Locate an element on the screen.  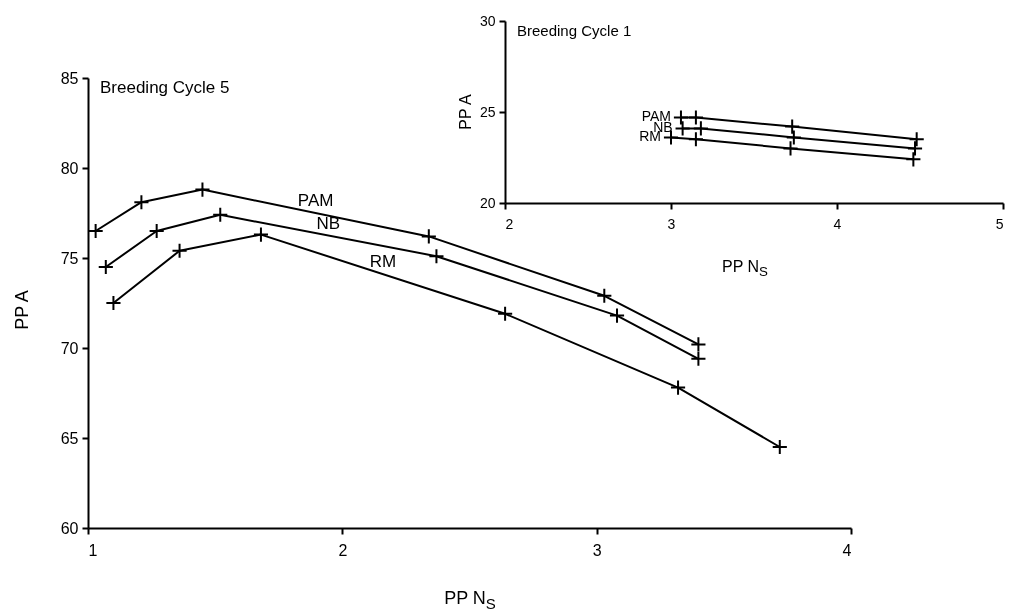
y-tick-label: 30 is located at coordinates (487, 20).